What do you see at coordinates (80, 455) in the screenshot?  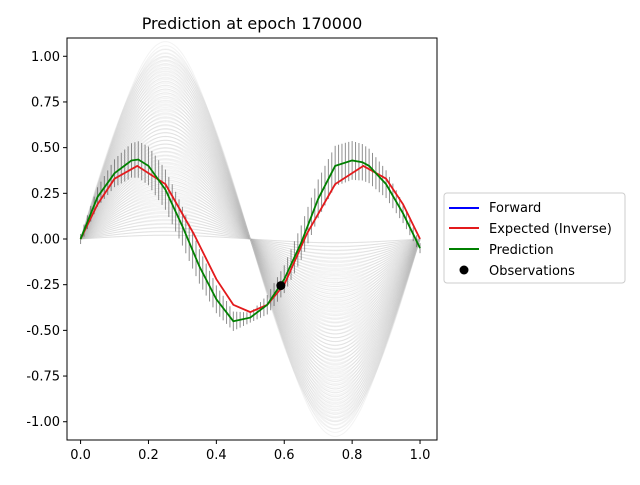 I see `x-tick-label: 0.0` at bounding box center [80, 455].